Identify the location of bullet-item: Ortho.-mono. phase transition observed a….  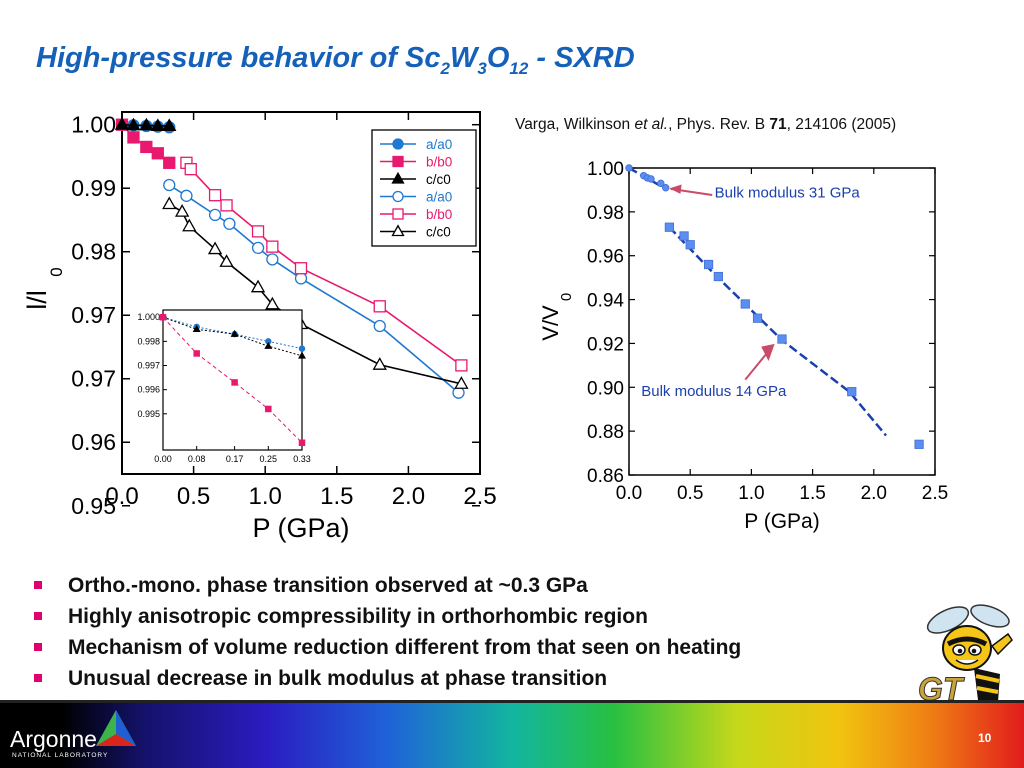
(387, 585).